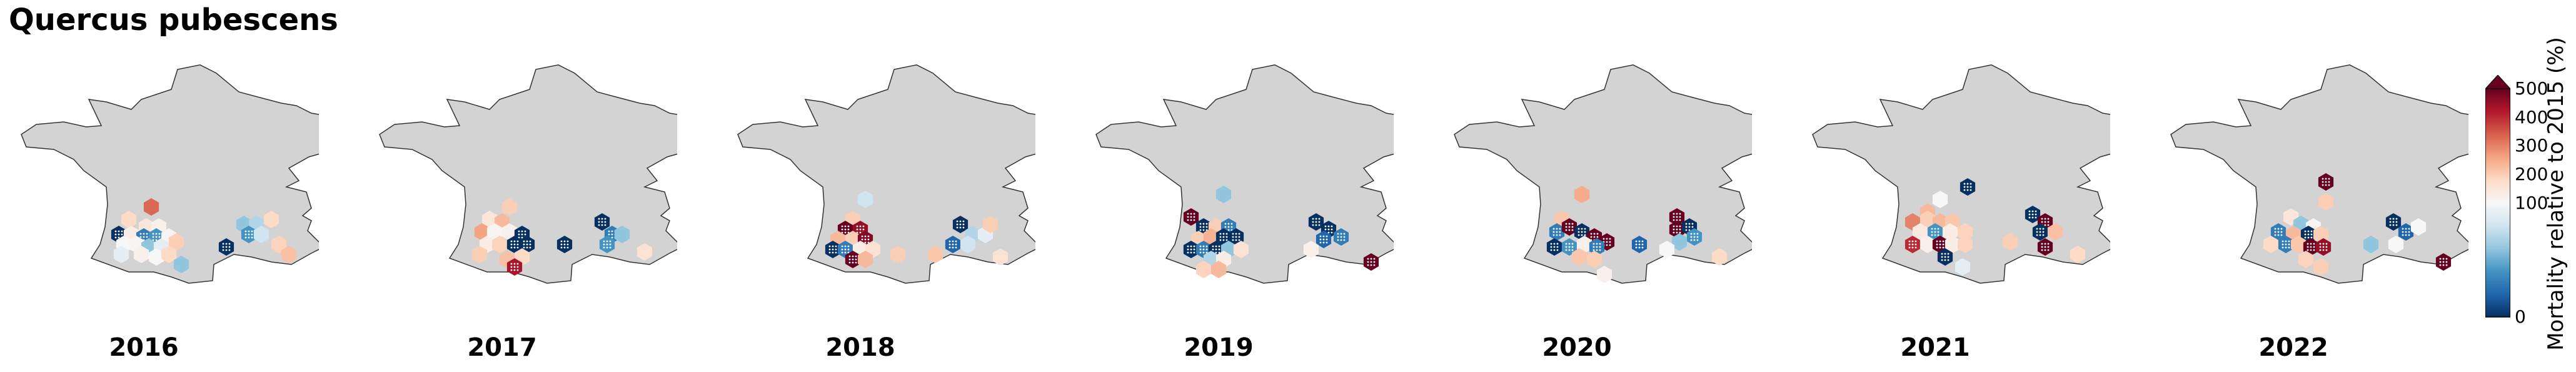 This screenshot has height=372, width=2576. What do you see at coordinates (2531, 117) in the screenshot?
I see `colorbar-tick-400: 400` at bounding box center [2531, 117].